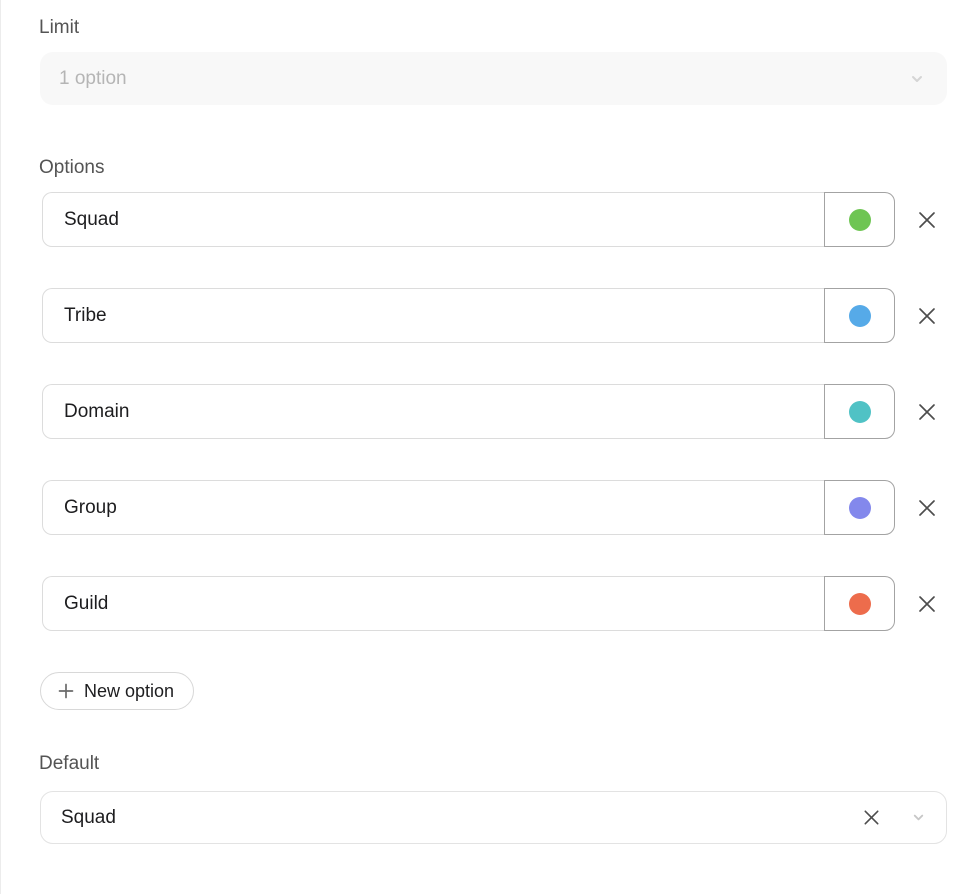 Image resolution: width=978 pixels, height=894 pixels. What do you see at coordinates (59, 27) in the screenshot?
I see `limit-label: Limit` at bounding box center [59, 27].